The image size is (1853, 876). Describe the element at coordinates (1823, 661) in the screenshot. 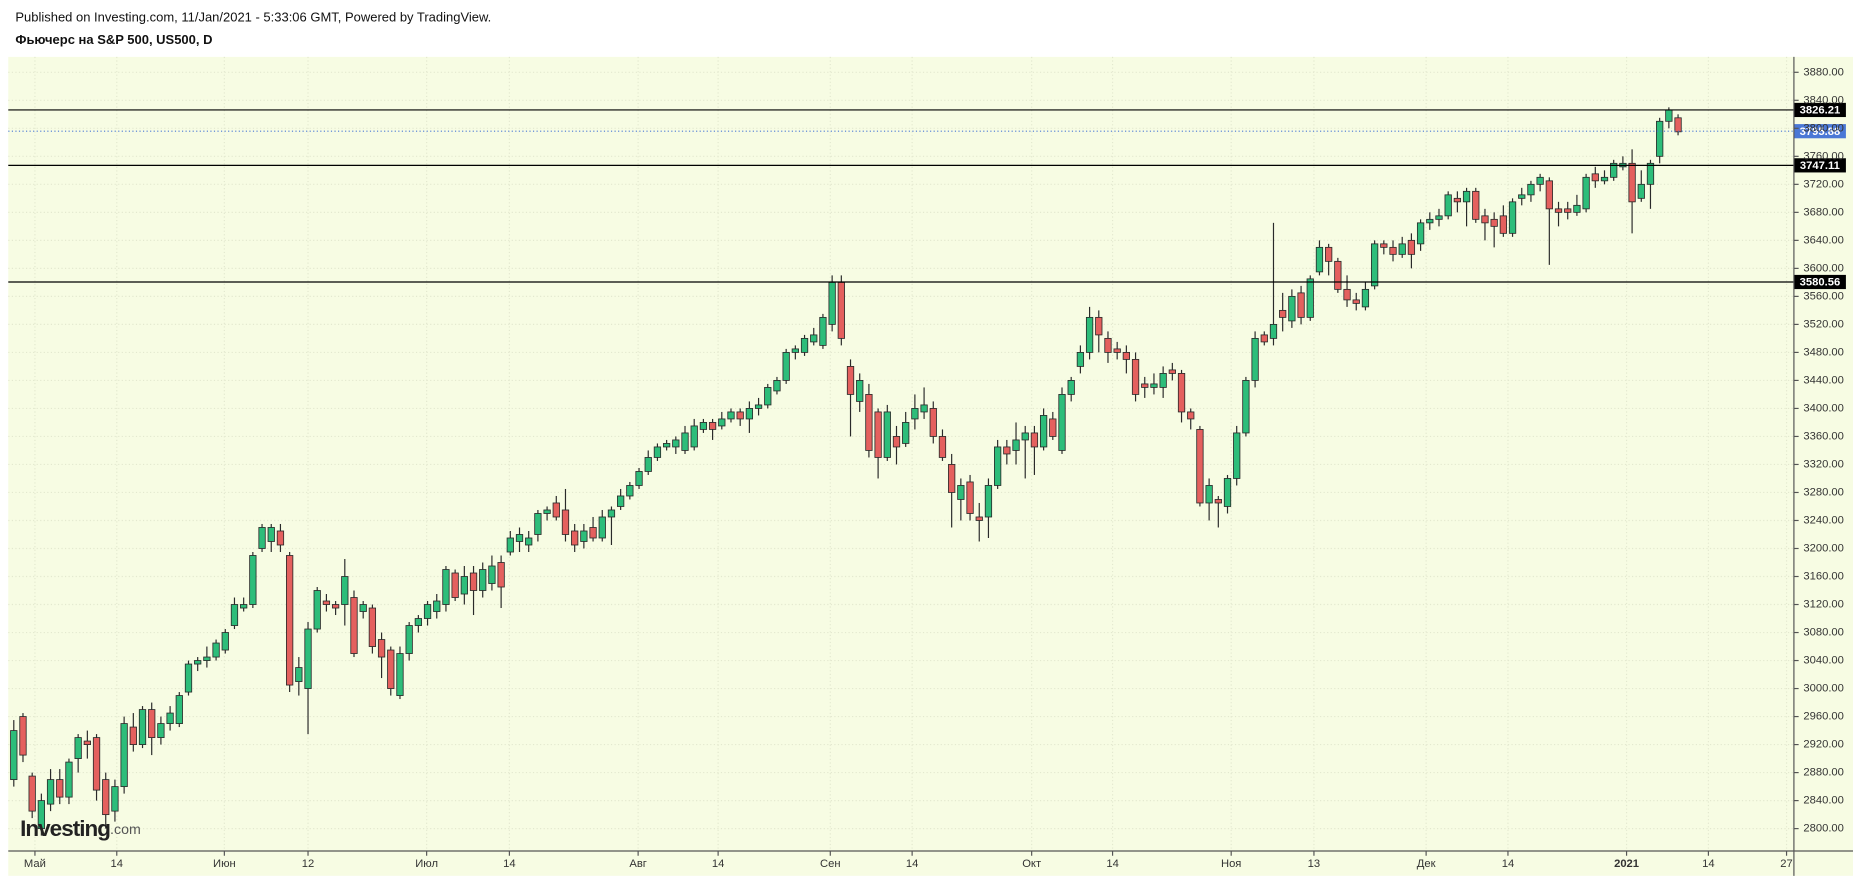

I see `y-tick-label: 3040.00` at that location.